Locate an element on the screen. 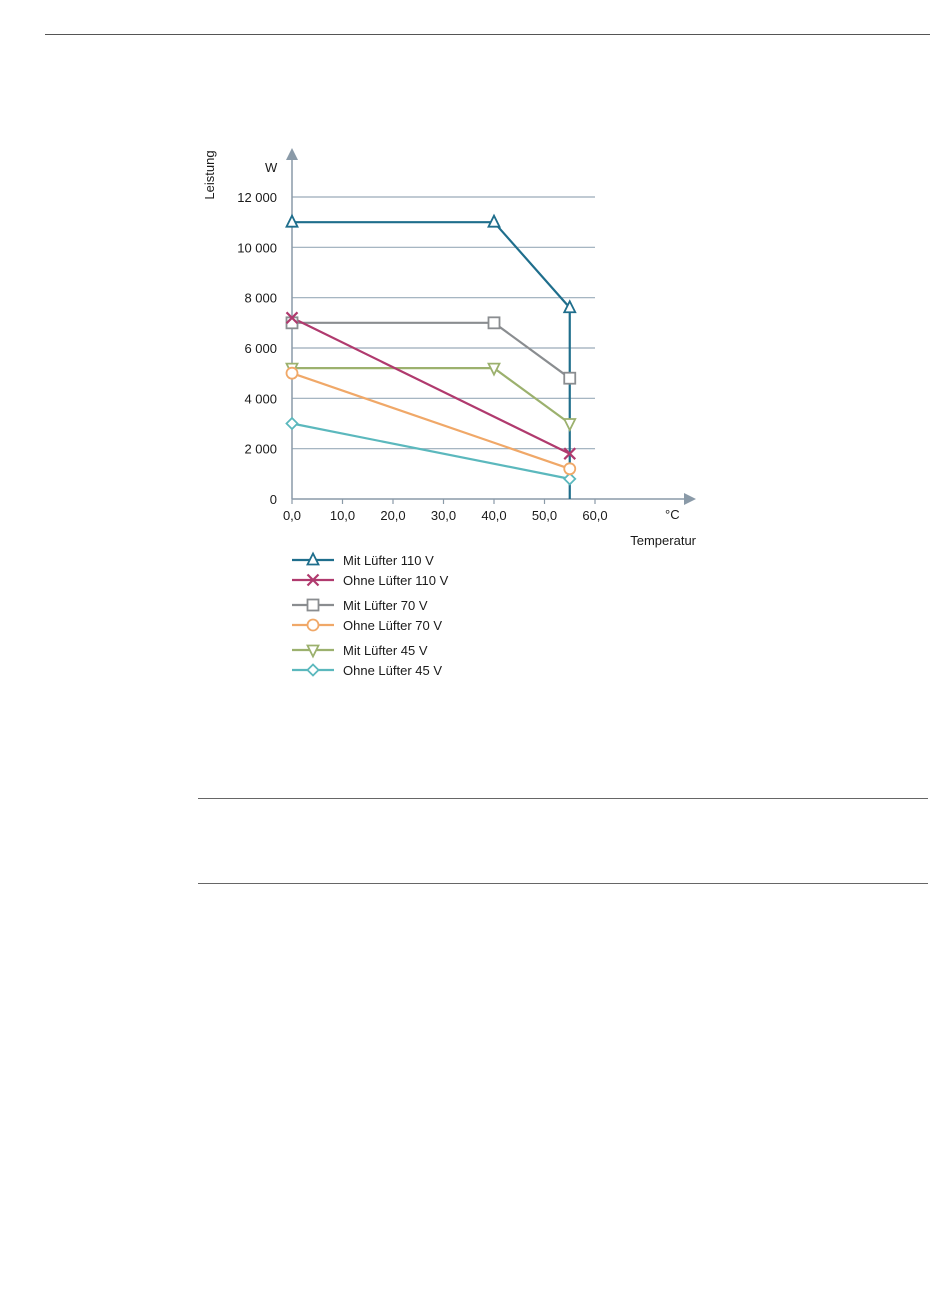 The image size is (950, 1301). legend-label: Ohne Lüfter 110 V is located at coordinates (396, 580).